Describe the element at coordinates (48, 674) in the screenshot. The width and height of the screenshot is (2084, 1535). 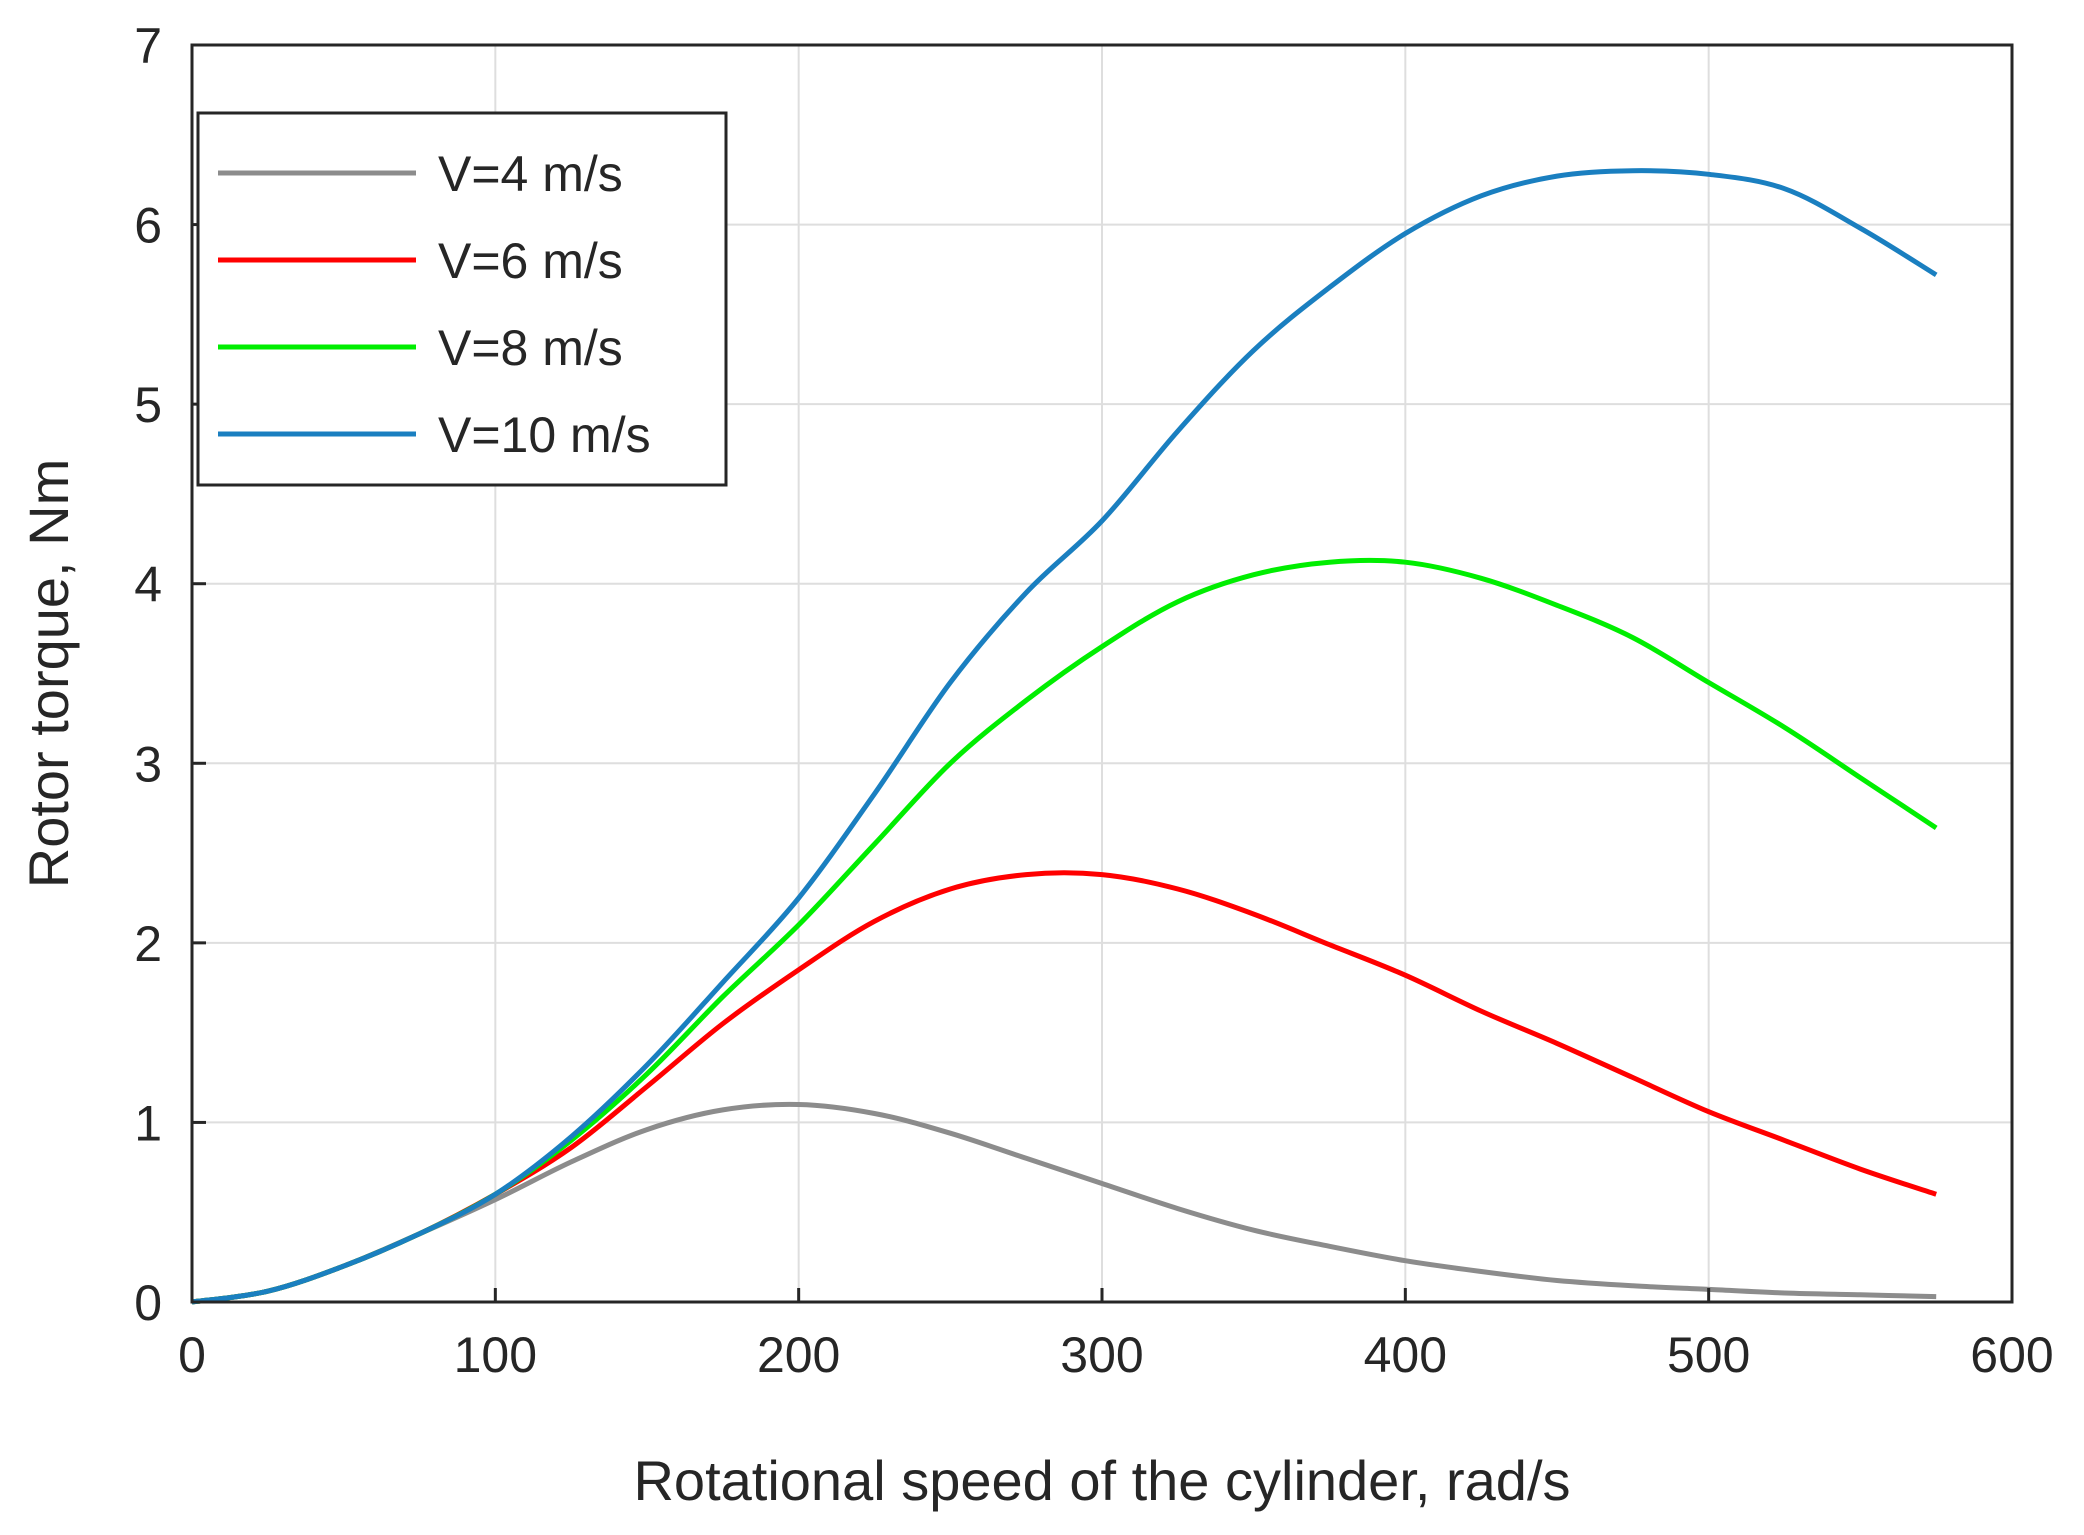
I see `y-axis-label: Rotor torque, Nm` at that location.